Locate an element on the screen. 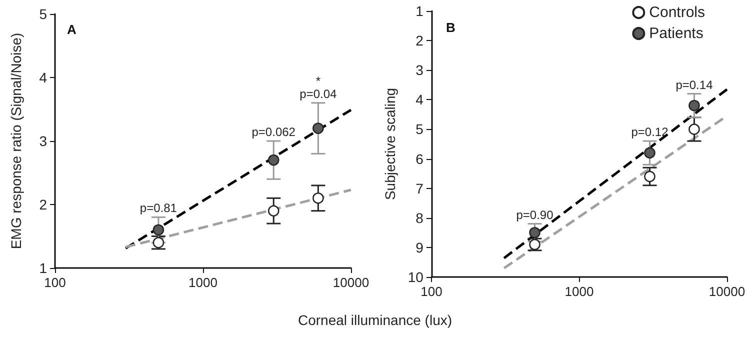 This screenshot has height=344, width=750. y-tick-label: 10 is located at coordinates (416, 277).